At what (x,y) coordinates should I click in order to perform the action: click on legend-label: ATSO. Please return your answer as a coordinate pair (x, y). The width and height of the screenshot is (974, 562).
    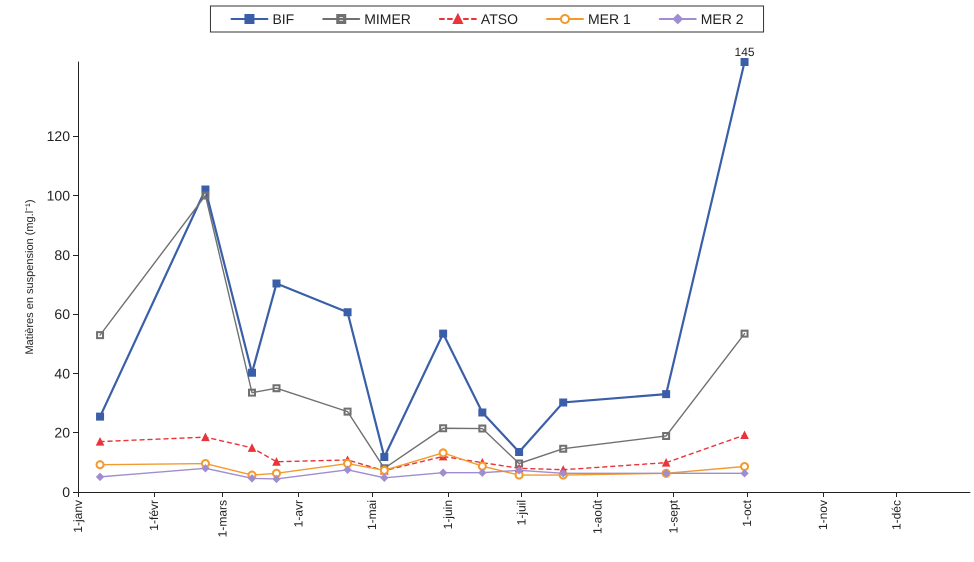
    Looking at the image, I should click on (499, 19).